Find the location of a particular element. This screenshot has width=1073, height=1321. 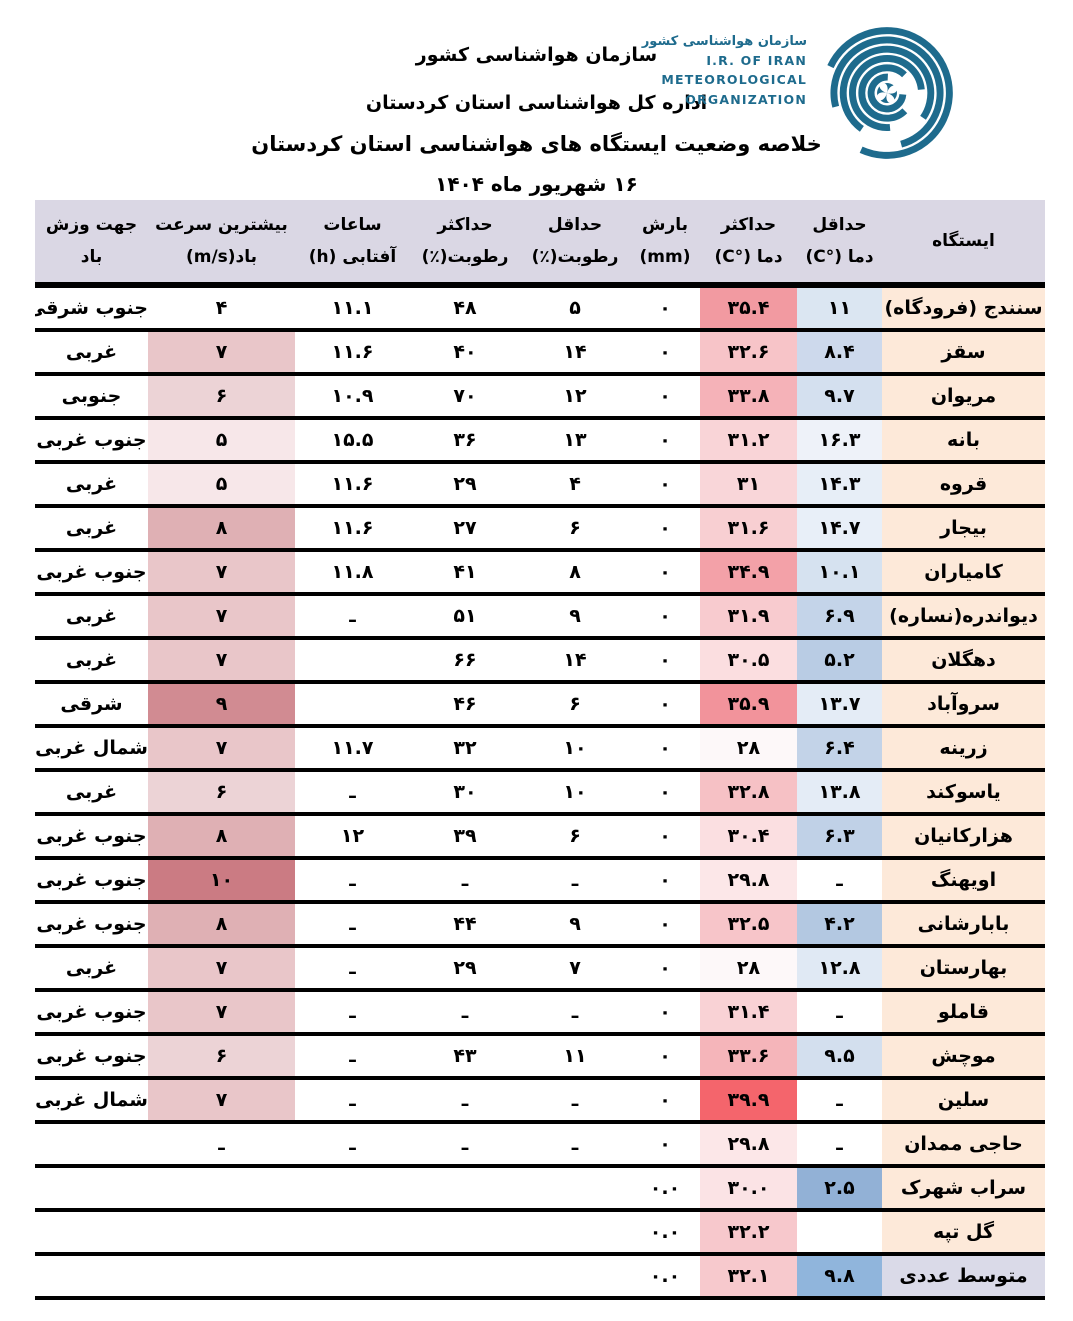

table-row: دهگلان ۵.۲ ۳۰.۵ ۰ ۱۴ ۶۶ ۷ غربی is located at coordinates (540, 661).